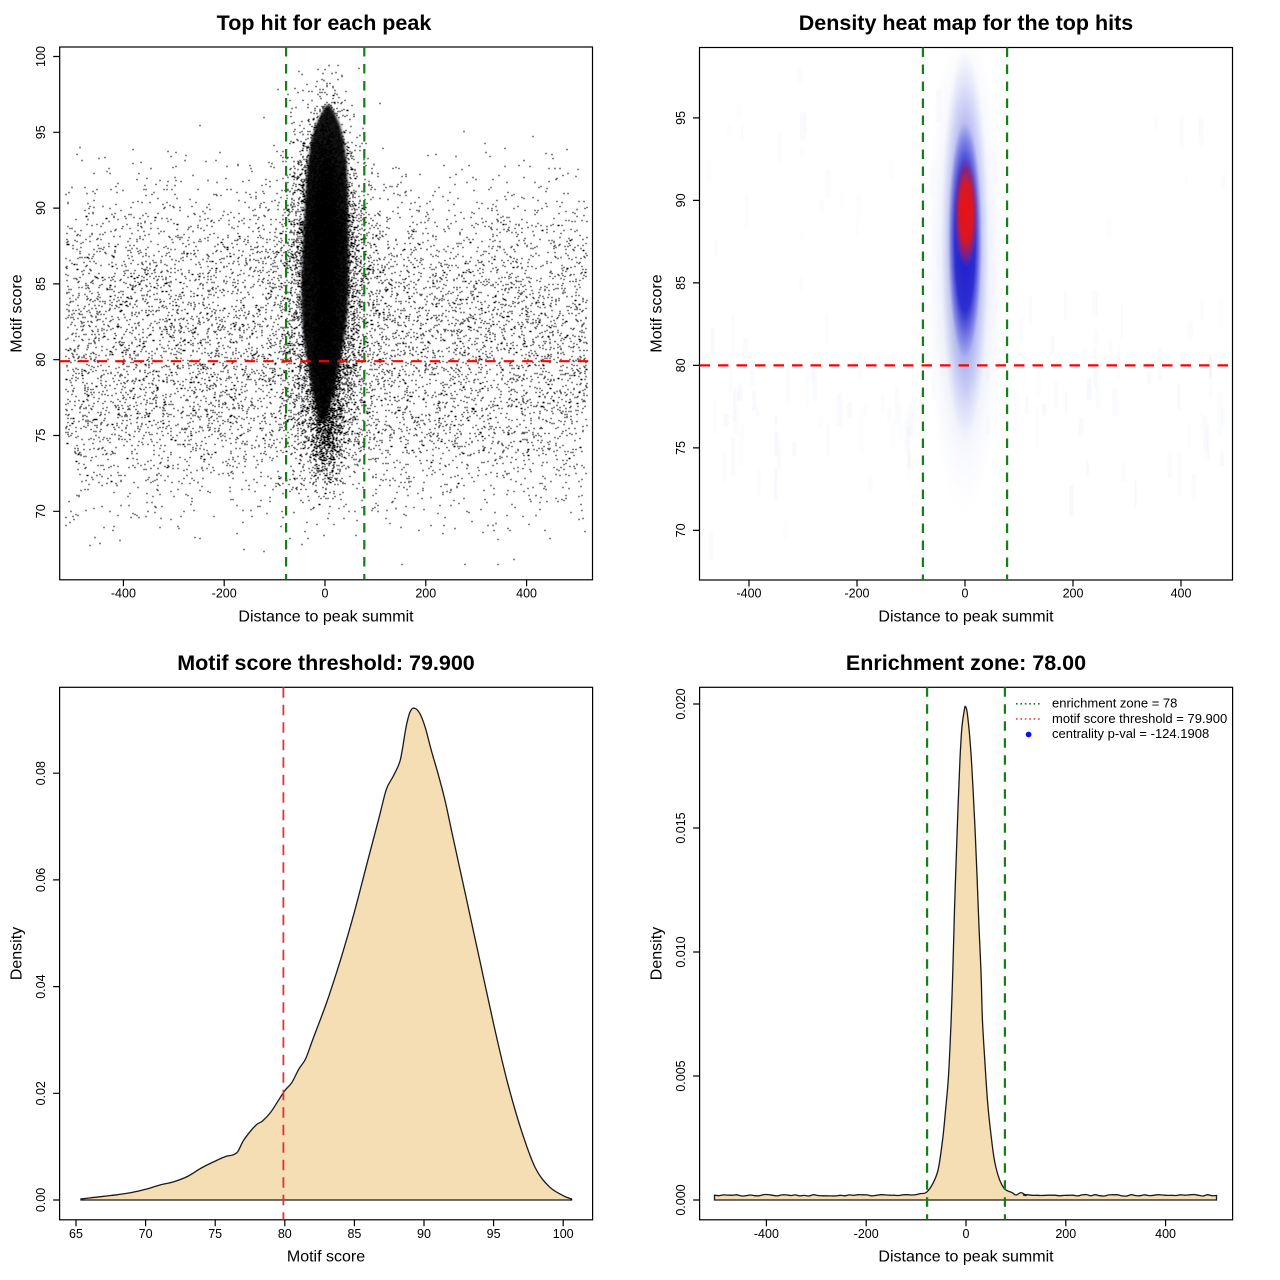 The image size is (1280, 1280). Describe the element at coordinates (1130, 733) in the screenshot. I see `svg-text: centrality p-val = -124.1908` at that location.